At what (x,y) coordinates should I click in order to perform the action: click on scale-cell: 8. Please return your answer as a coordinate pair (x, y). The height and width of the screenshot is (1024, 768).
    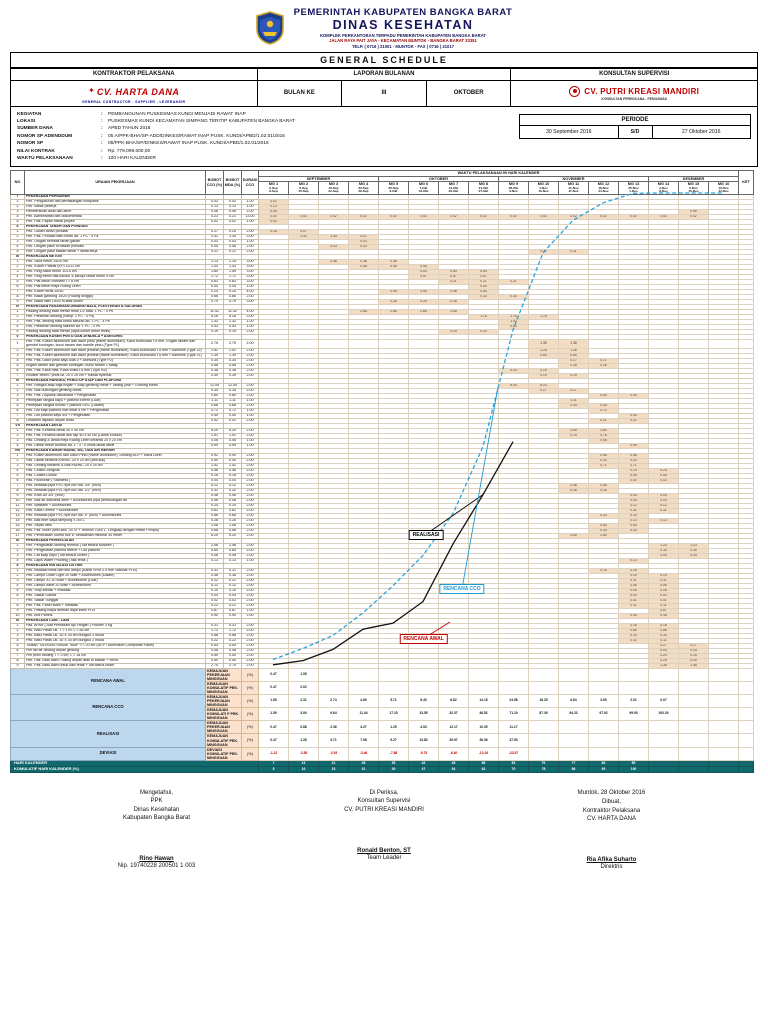
    Looking at the image, I should click on (273, 769).